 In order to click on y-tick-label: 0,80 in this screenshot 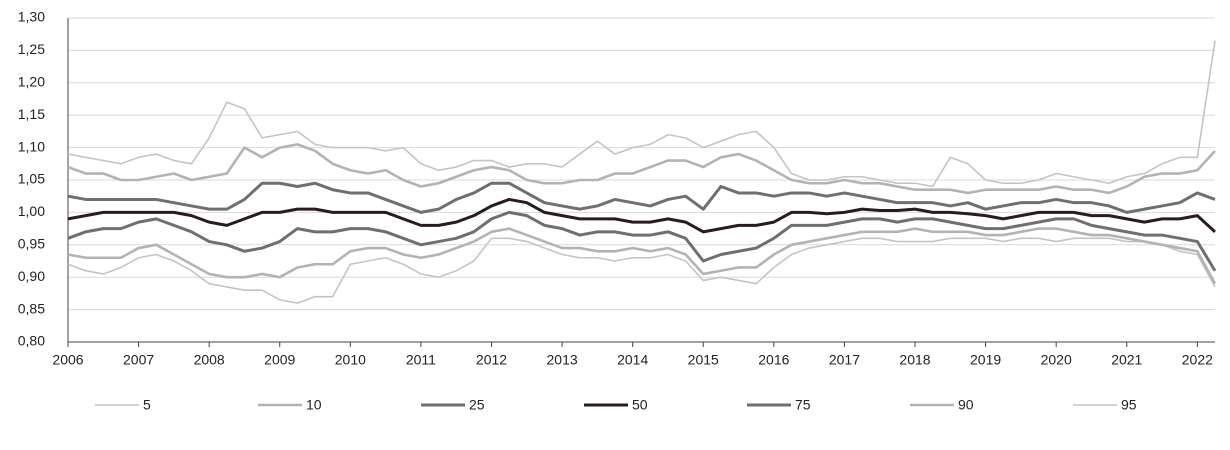, I will do `click(31, 341)`.